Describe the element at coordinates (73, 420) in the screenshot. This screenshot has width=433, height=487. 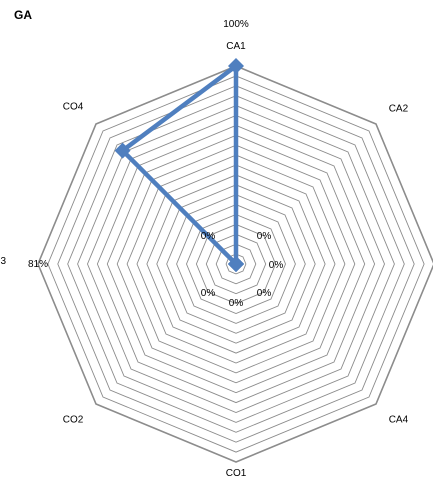
I see `axis-label-co2: CO2` at that location.